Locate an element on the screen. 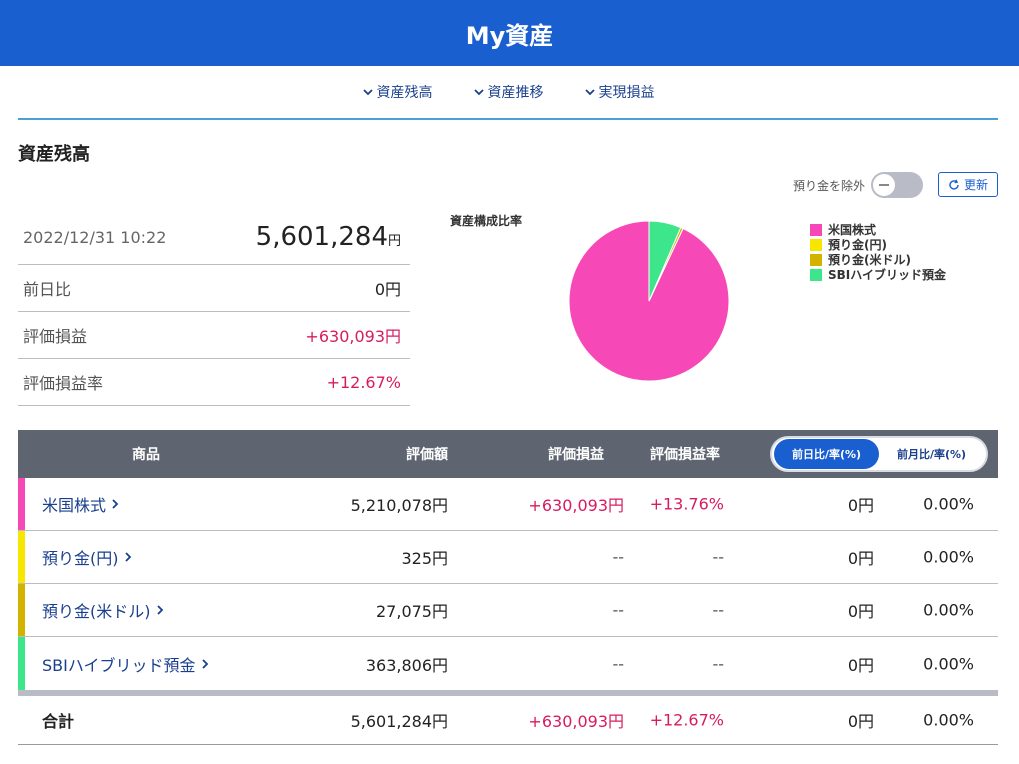 The width and height of the screenshot is (1019, 764). summary-label: 前日比 is located at coordinates (47, 289).